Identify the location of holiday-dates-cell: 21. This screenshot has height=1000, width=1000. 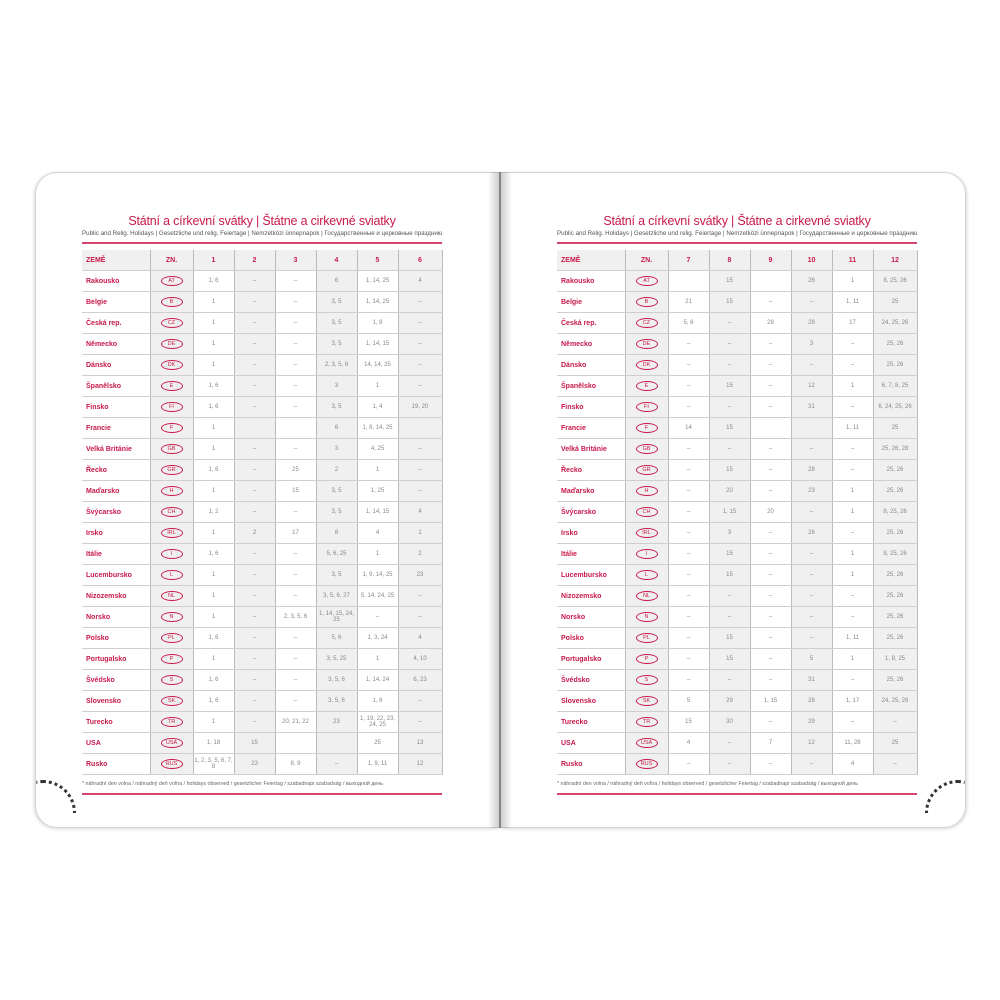
(689, 302).